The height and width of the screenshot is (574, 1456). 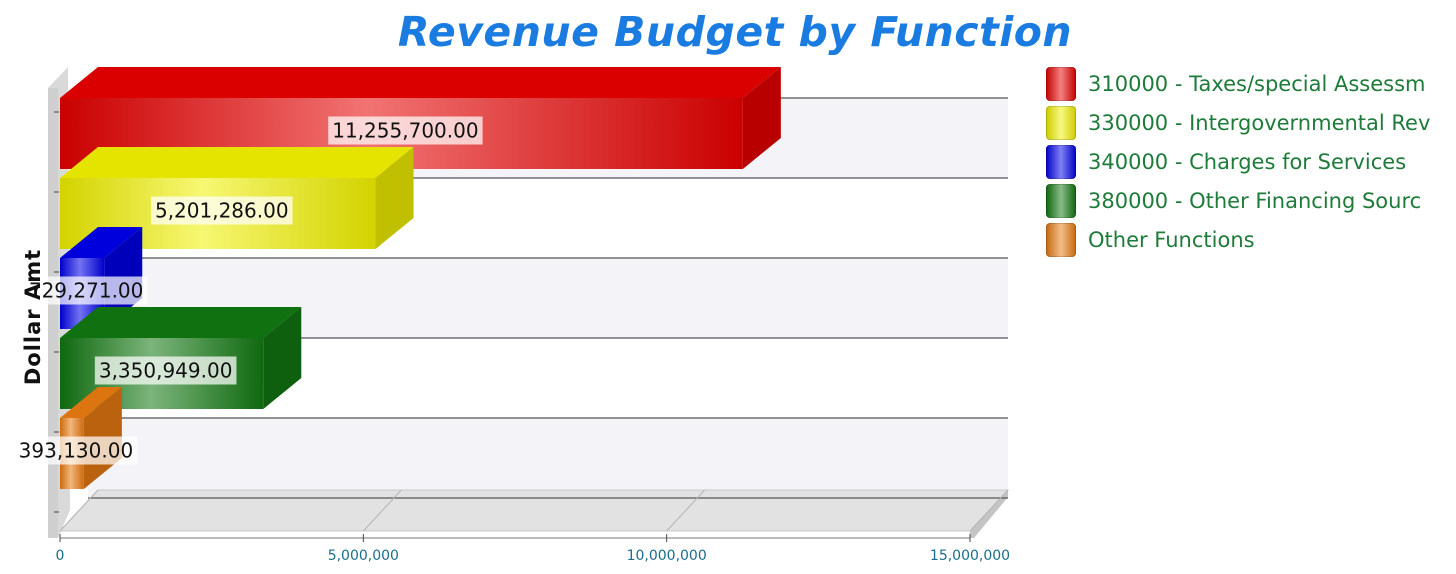 I want to click on legend-item: 340000 - Charges for Services, so click(x=1251, y=161).